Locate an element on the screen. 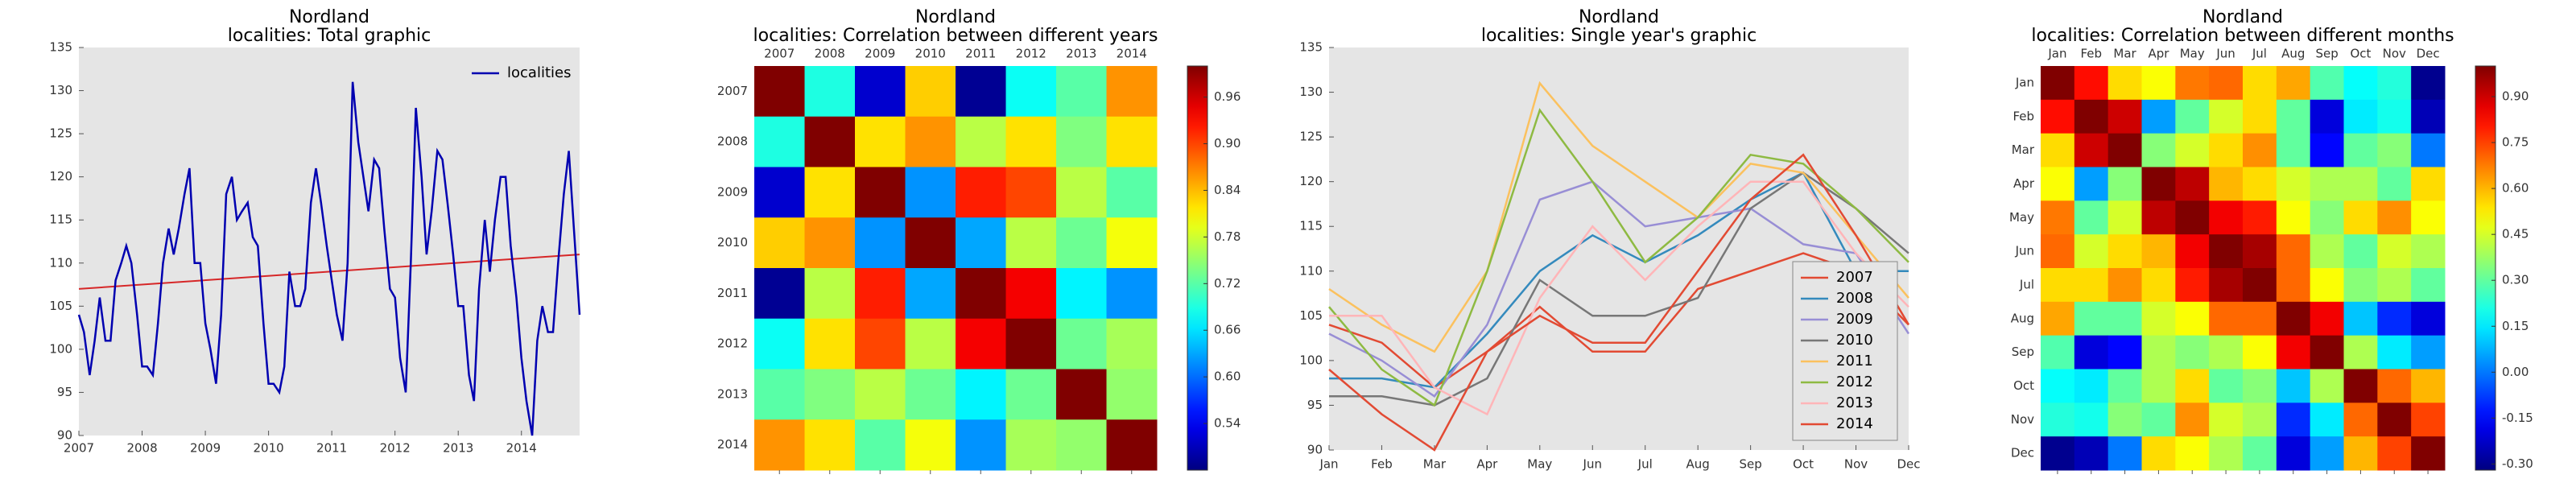 The height and width of the screenshot is (483, 2576). colorbar-tick-label: 0.66 is located at coordinates (1227, 330).